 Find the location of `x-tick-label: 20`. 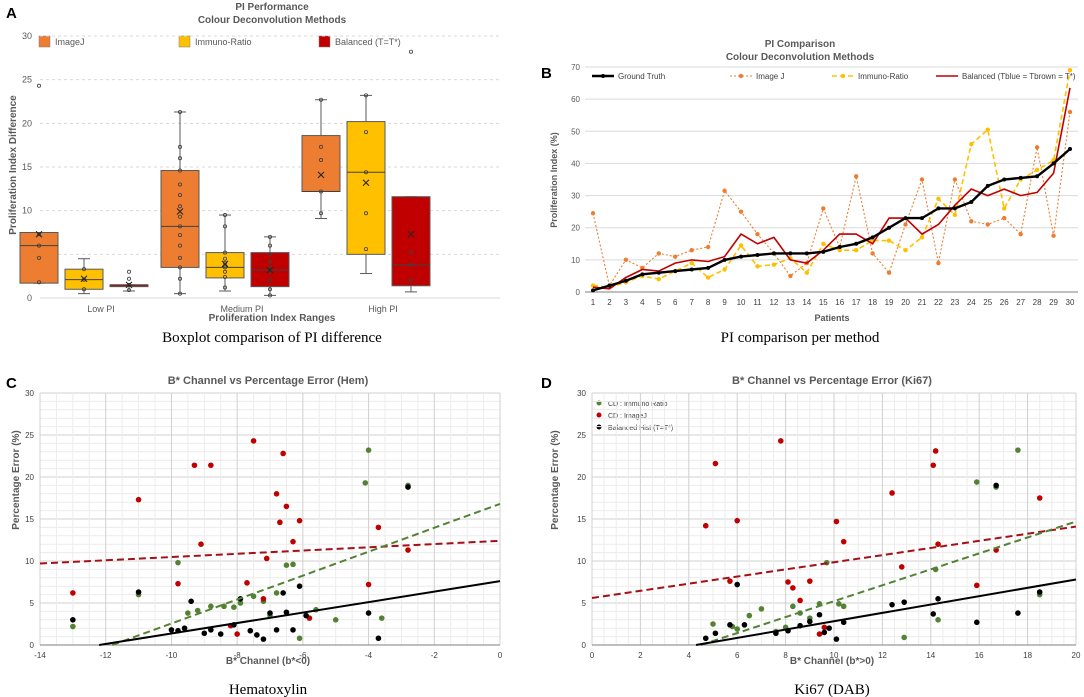

x-tick-label: 20 is located at coordinates (1076, 655).